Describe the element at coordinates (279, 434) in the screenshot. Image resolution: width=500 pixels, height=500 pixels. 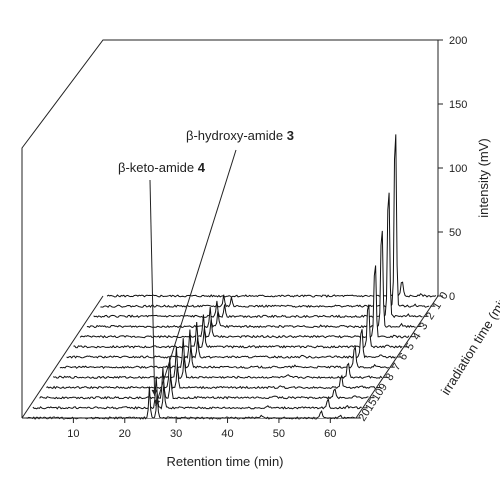
I see `retention-tick-label: 50` at that location.